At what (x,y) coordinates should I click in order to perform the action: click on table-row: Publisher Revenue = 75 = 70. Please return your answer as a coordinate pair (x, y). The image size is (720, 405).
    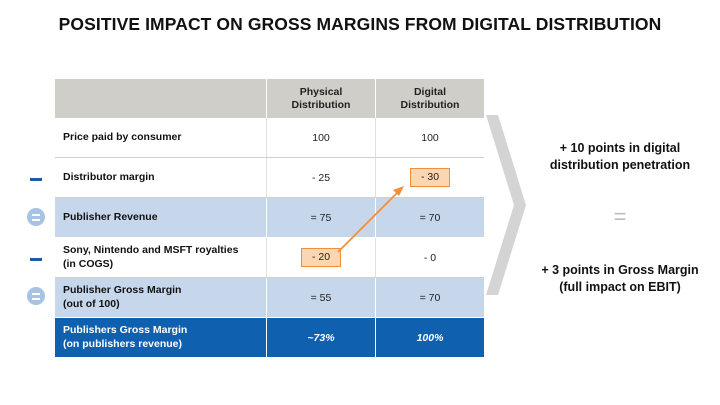
    Looking at the image, I should click on (269, 217).